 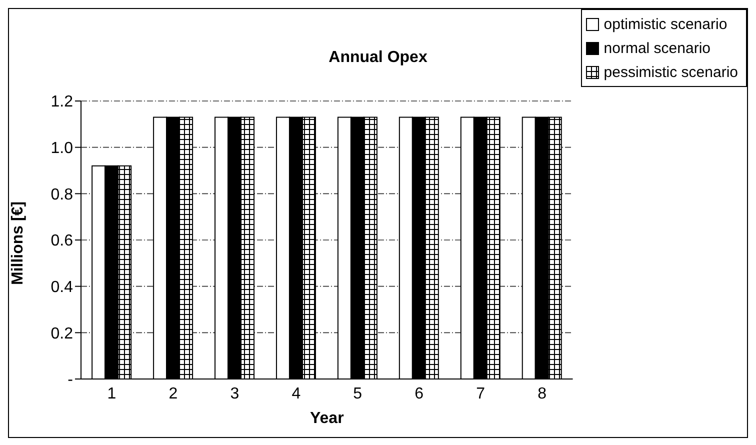 I want to click on x-tick-label: 8, so click(x=542, y=393).